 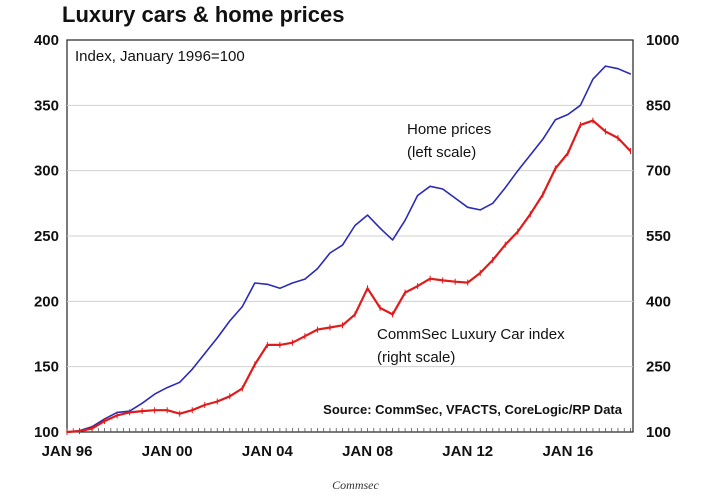 What do you see at coordinates (441, 152) in the screenshot?
I see `home-prices-scale-label: (left scale)` at bounding box center [441, 152].